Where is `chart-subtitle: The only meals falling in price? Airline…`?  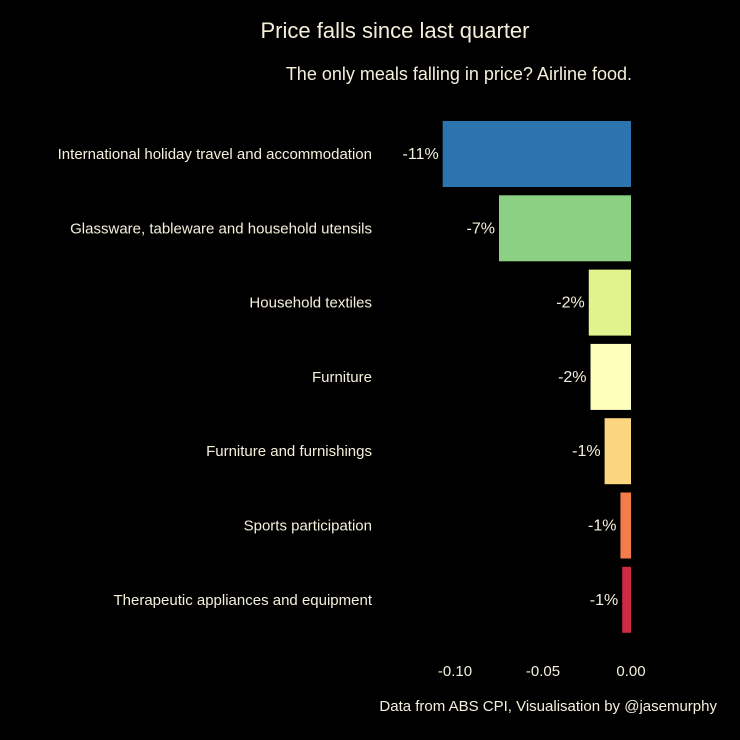
chart-subtitle: The only meals falling in price? Airline… is located at coordinates (458, 74).